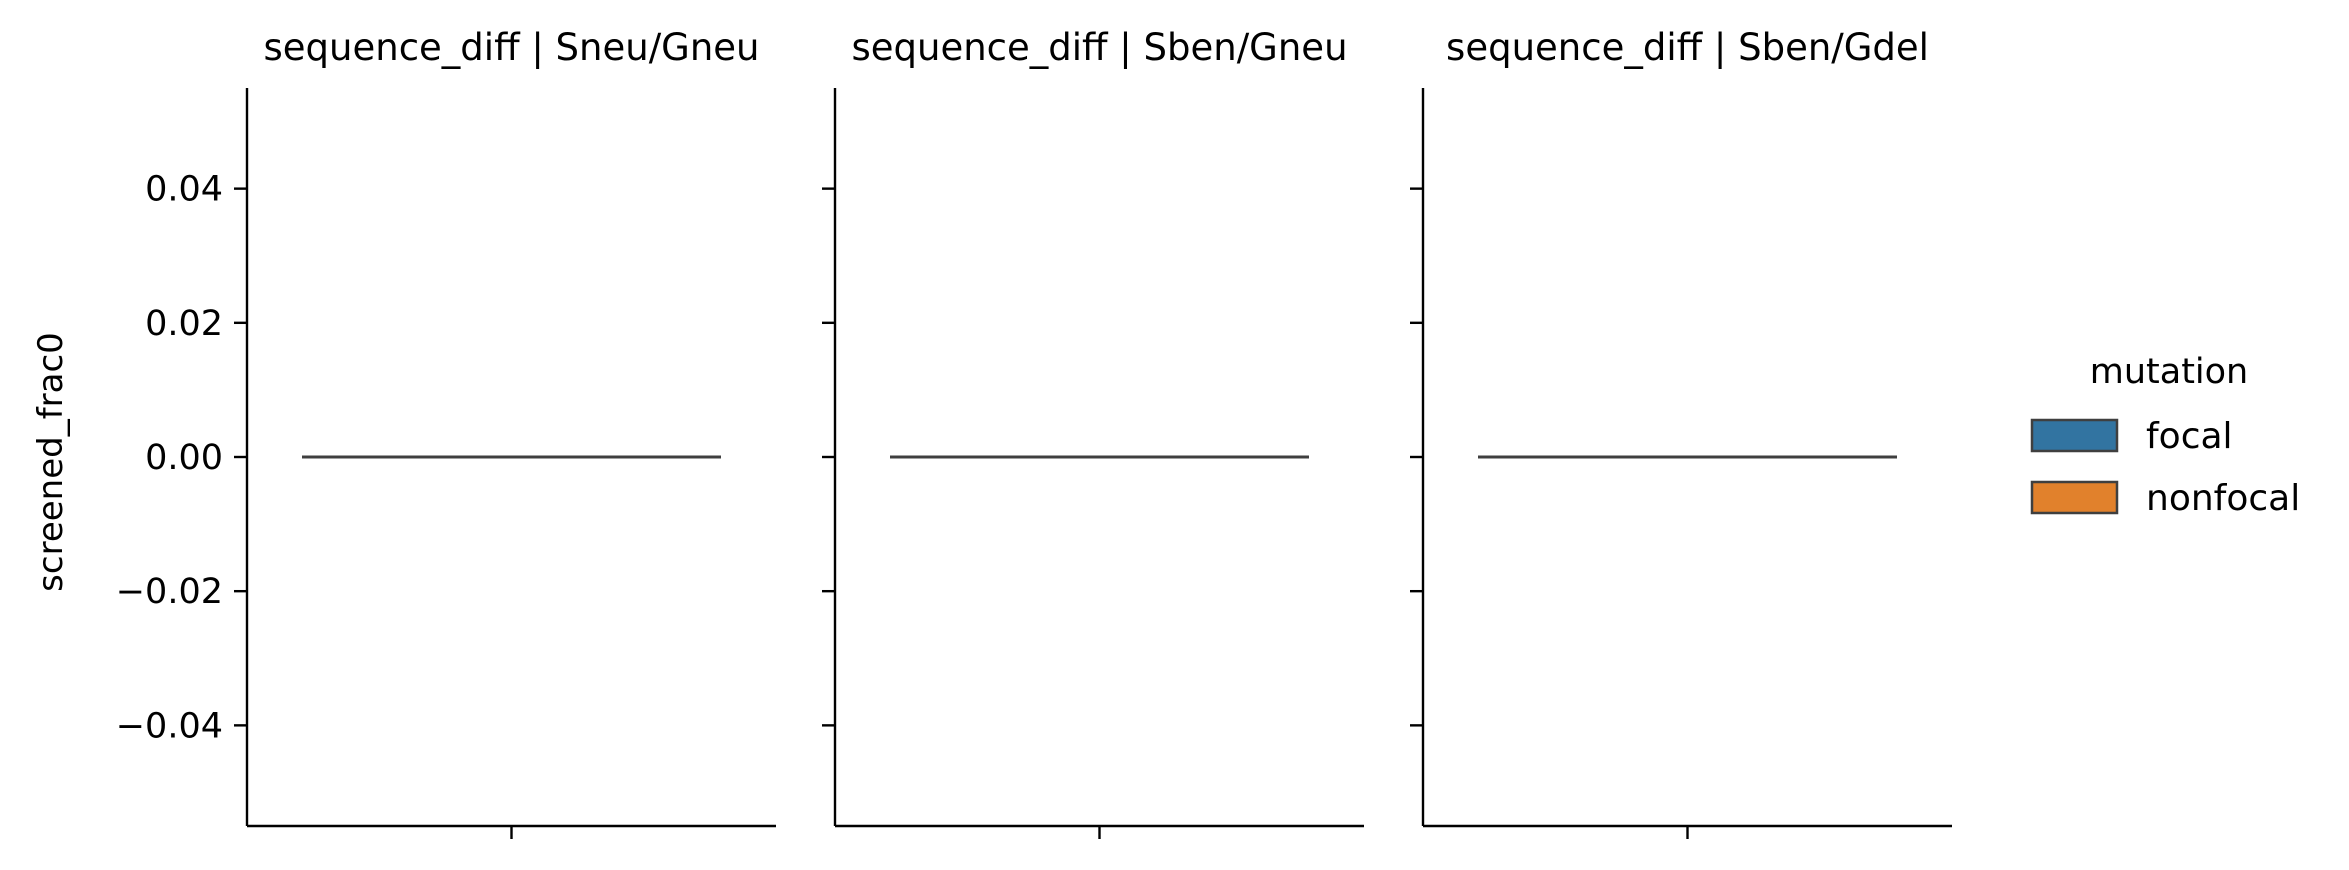 Image resolution: width=2349 pixels, height=870 pixels. What do you see at coordinates (169, 592) in the screenshot?
I see `y-tick-label: −0.02` at bounding box center [169, 592].